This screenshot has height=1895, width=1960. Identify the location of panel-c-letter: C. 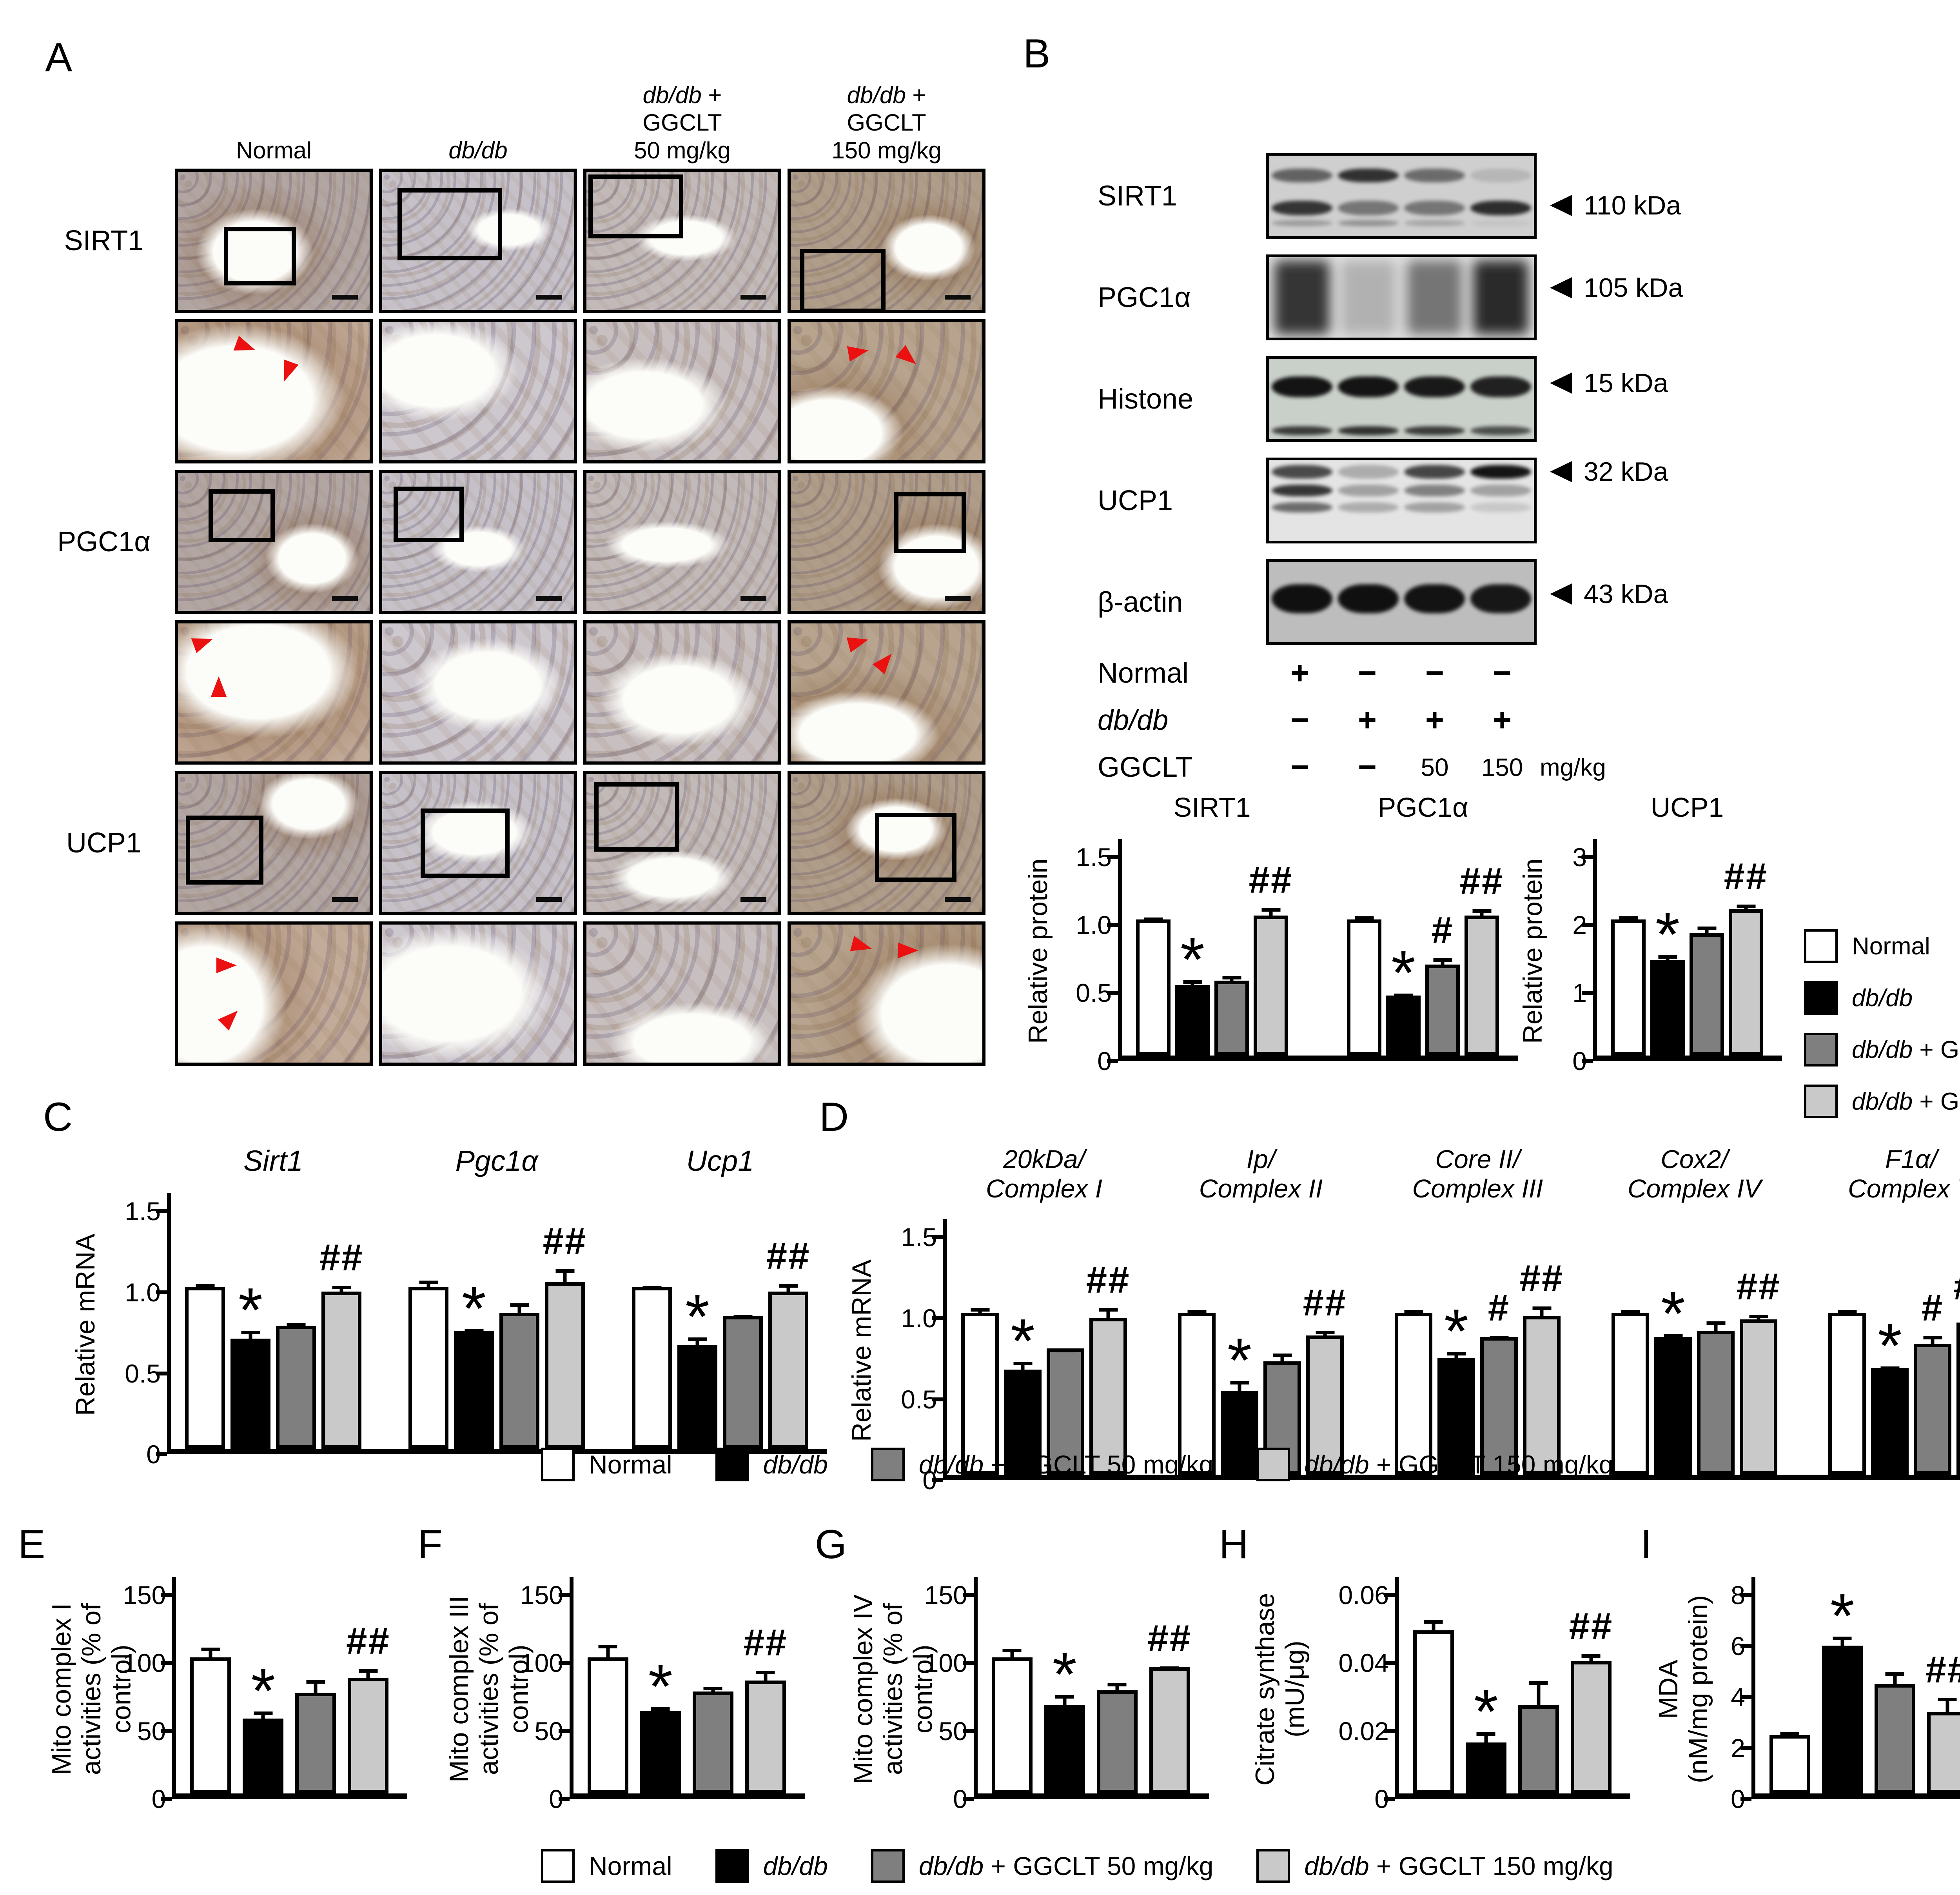
(59, 1117).